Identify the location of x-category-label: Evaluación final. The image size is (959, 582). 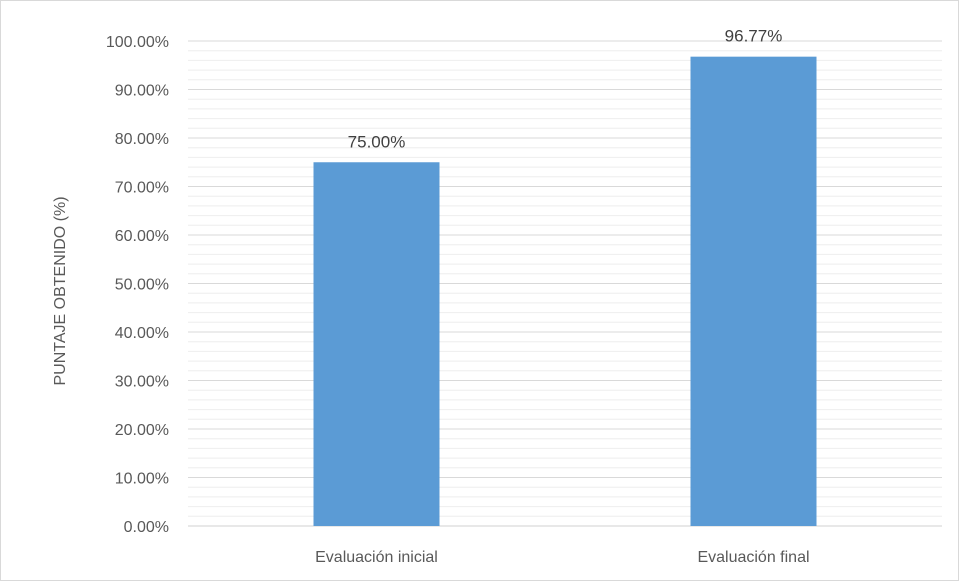
(753, 557).